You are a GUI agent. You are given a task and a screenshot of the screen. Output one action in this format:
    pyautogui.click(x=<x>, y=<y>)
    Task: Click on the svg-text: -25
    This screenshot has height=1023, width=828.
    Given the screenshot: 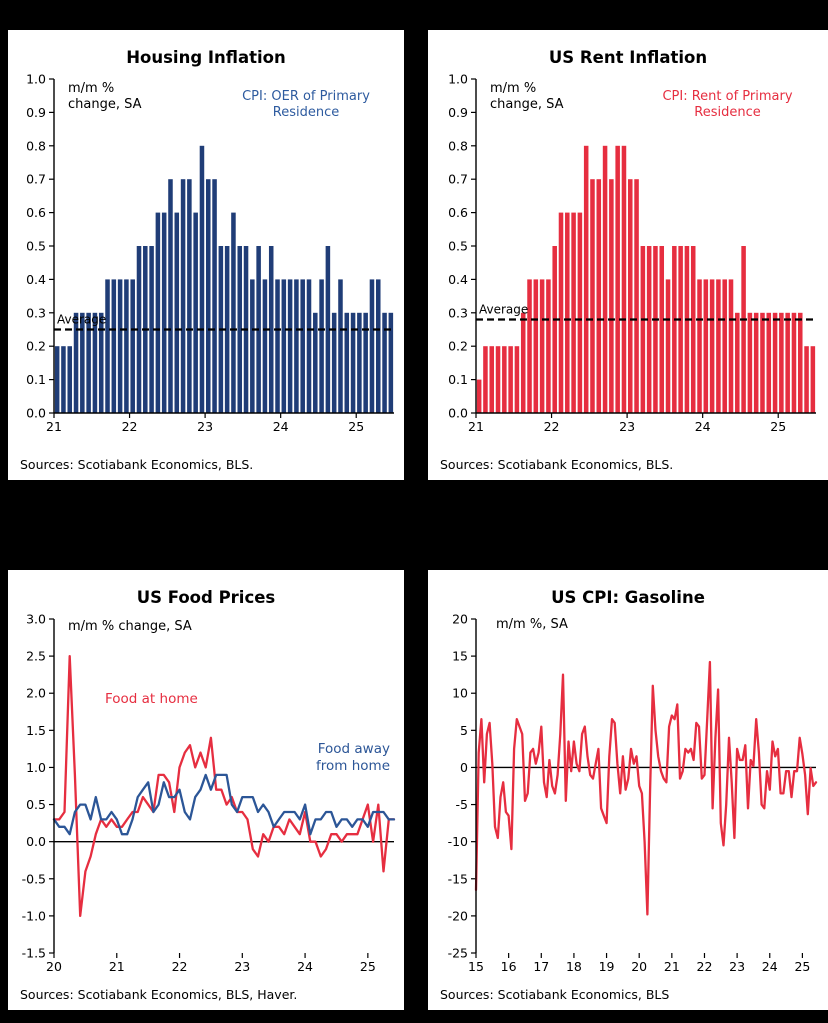 What is the action you would take?
    pyautogui.click(x=458, y=953)
    